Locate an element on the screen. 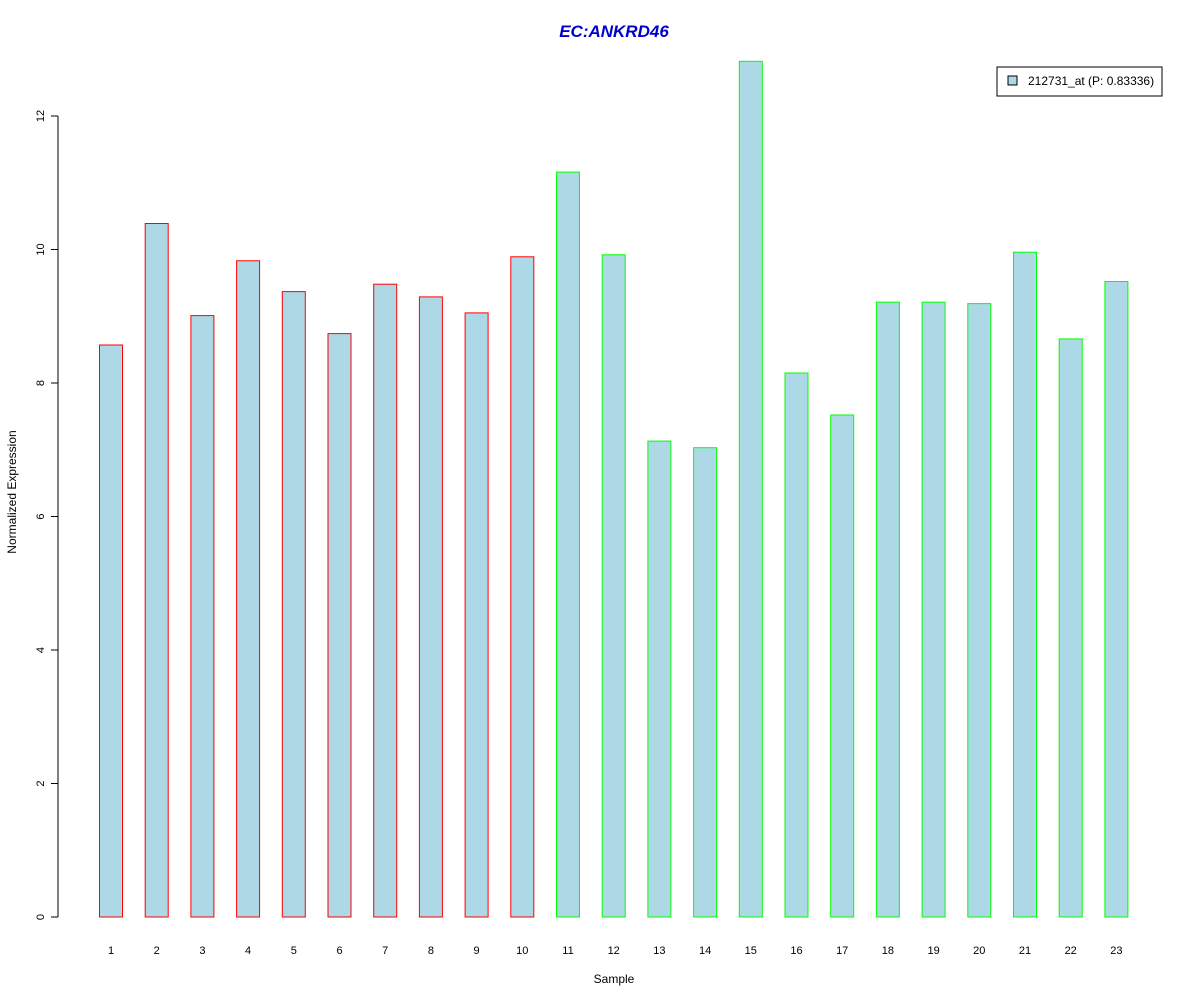 Image resolution: width=1200 pixels, height=1000 pixels. y-tick-label: 6 is located at coordinates (41, 516).